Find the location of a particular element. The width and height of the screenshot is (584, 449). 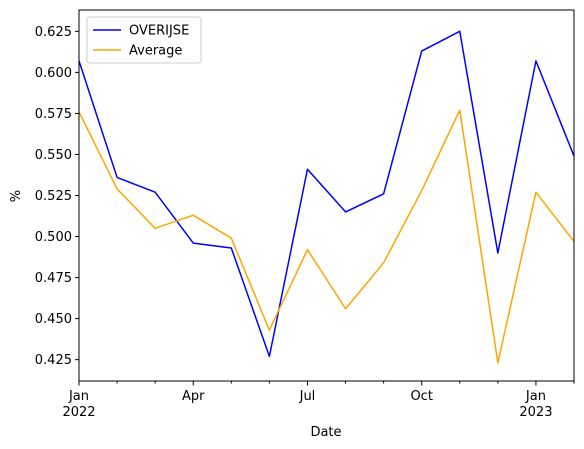

legend-box is located at coordinates (144, 40).